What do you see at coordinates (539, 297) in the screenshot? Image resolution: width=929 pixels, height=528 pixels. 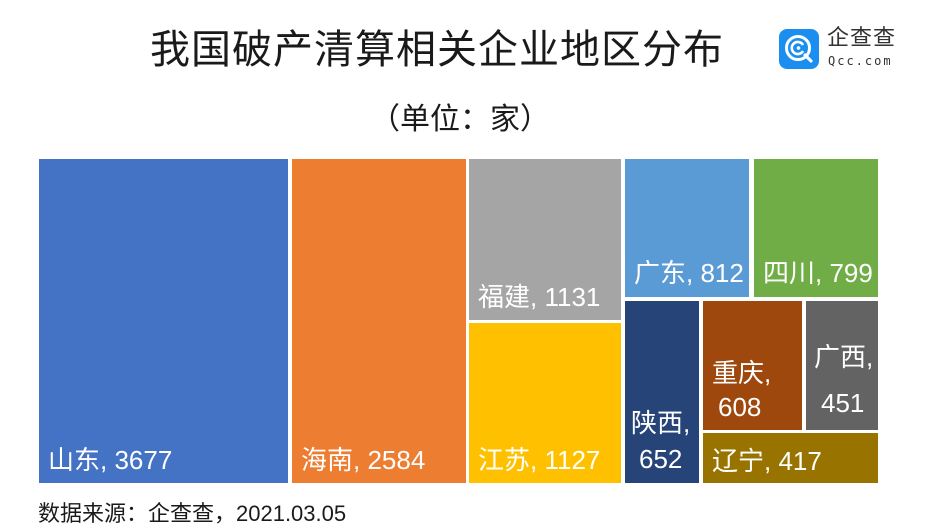 I see `tile-label: 福建, 1131` at bounding box center [539, 297].